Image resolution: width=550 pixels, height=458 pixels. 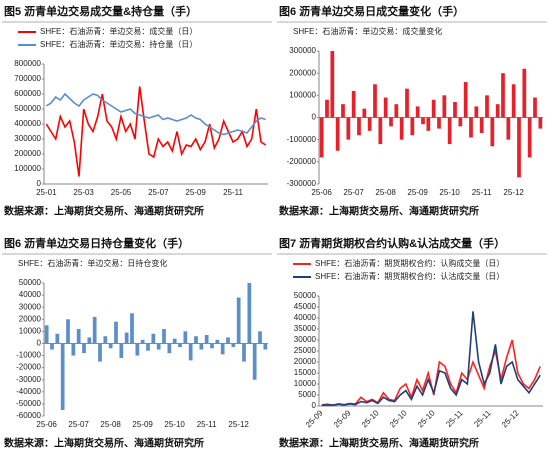 I want to click on x-tick-label: 25-07, so click(x=158, y=192).